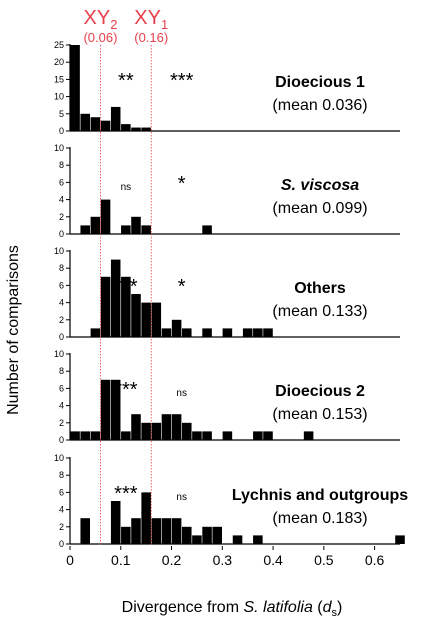 Image resolution: width=430 pixels, height=617 pixels. What do you see at coordinates (126, 187) in the screenshot?
I see `significance-xy2: ns` at bounding box center [126, 187].